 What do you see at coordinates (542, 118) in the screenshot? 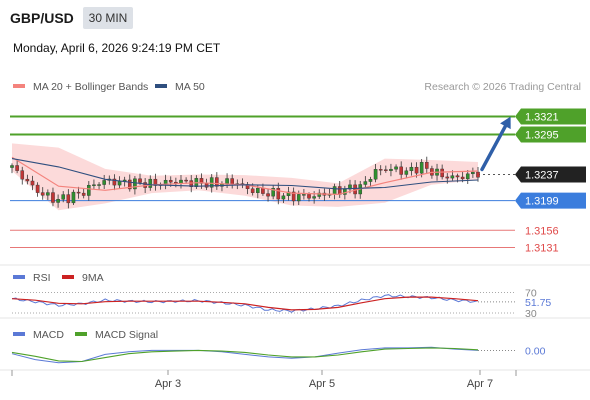
I see `resistance-level-label: 1.3321` at bounding box center [542, 118].